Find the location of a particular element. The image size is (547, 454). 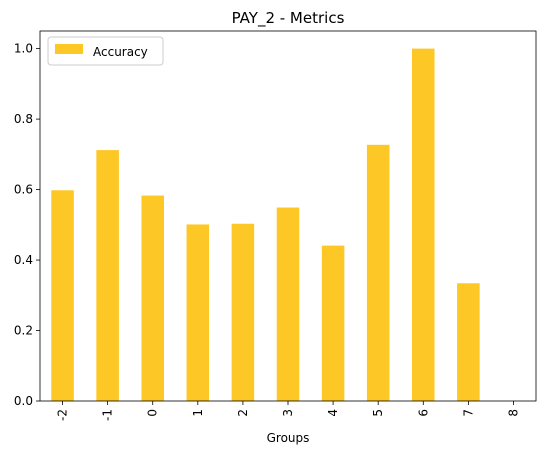

legend: Accuracy is located at coordinates (105, 51).